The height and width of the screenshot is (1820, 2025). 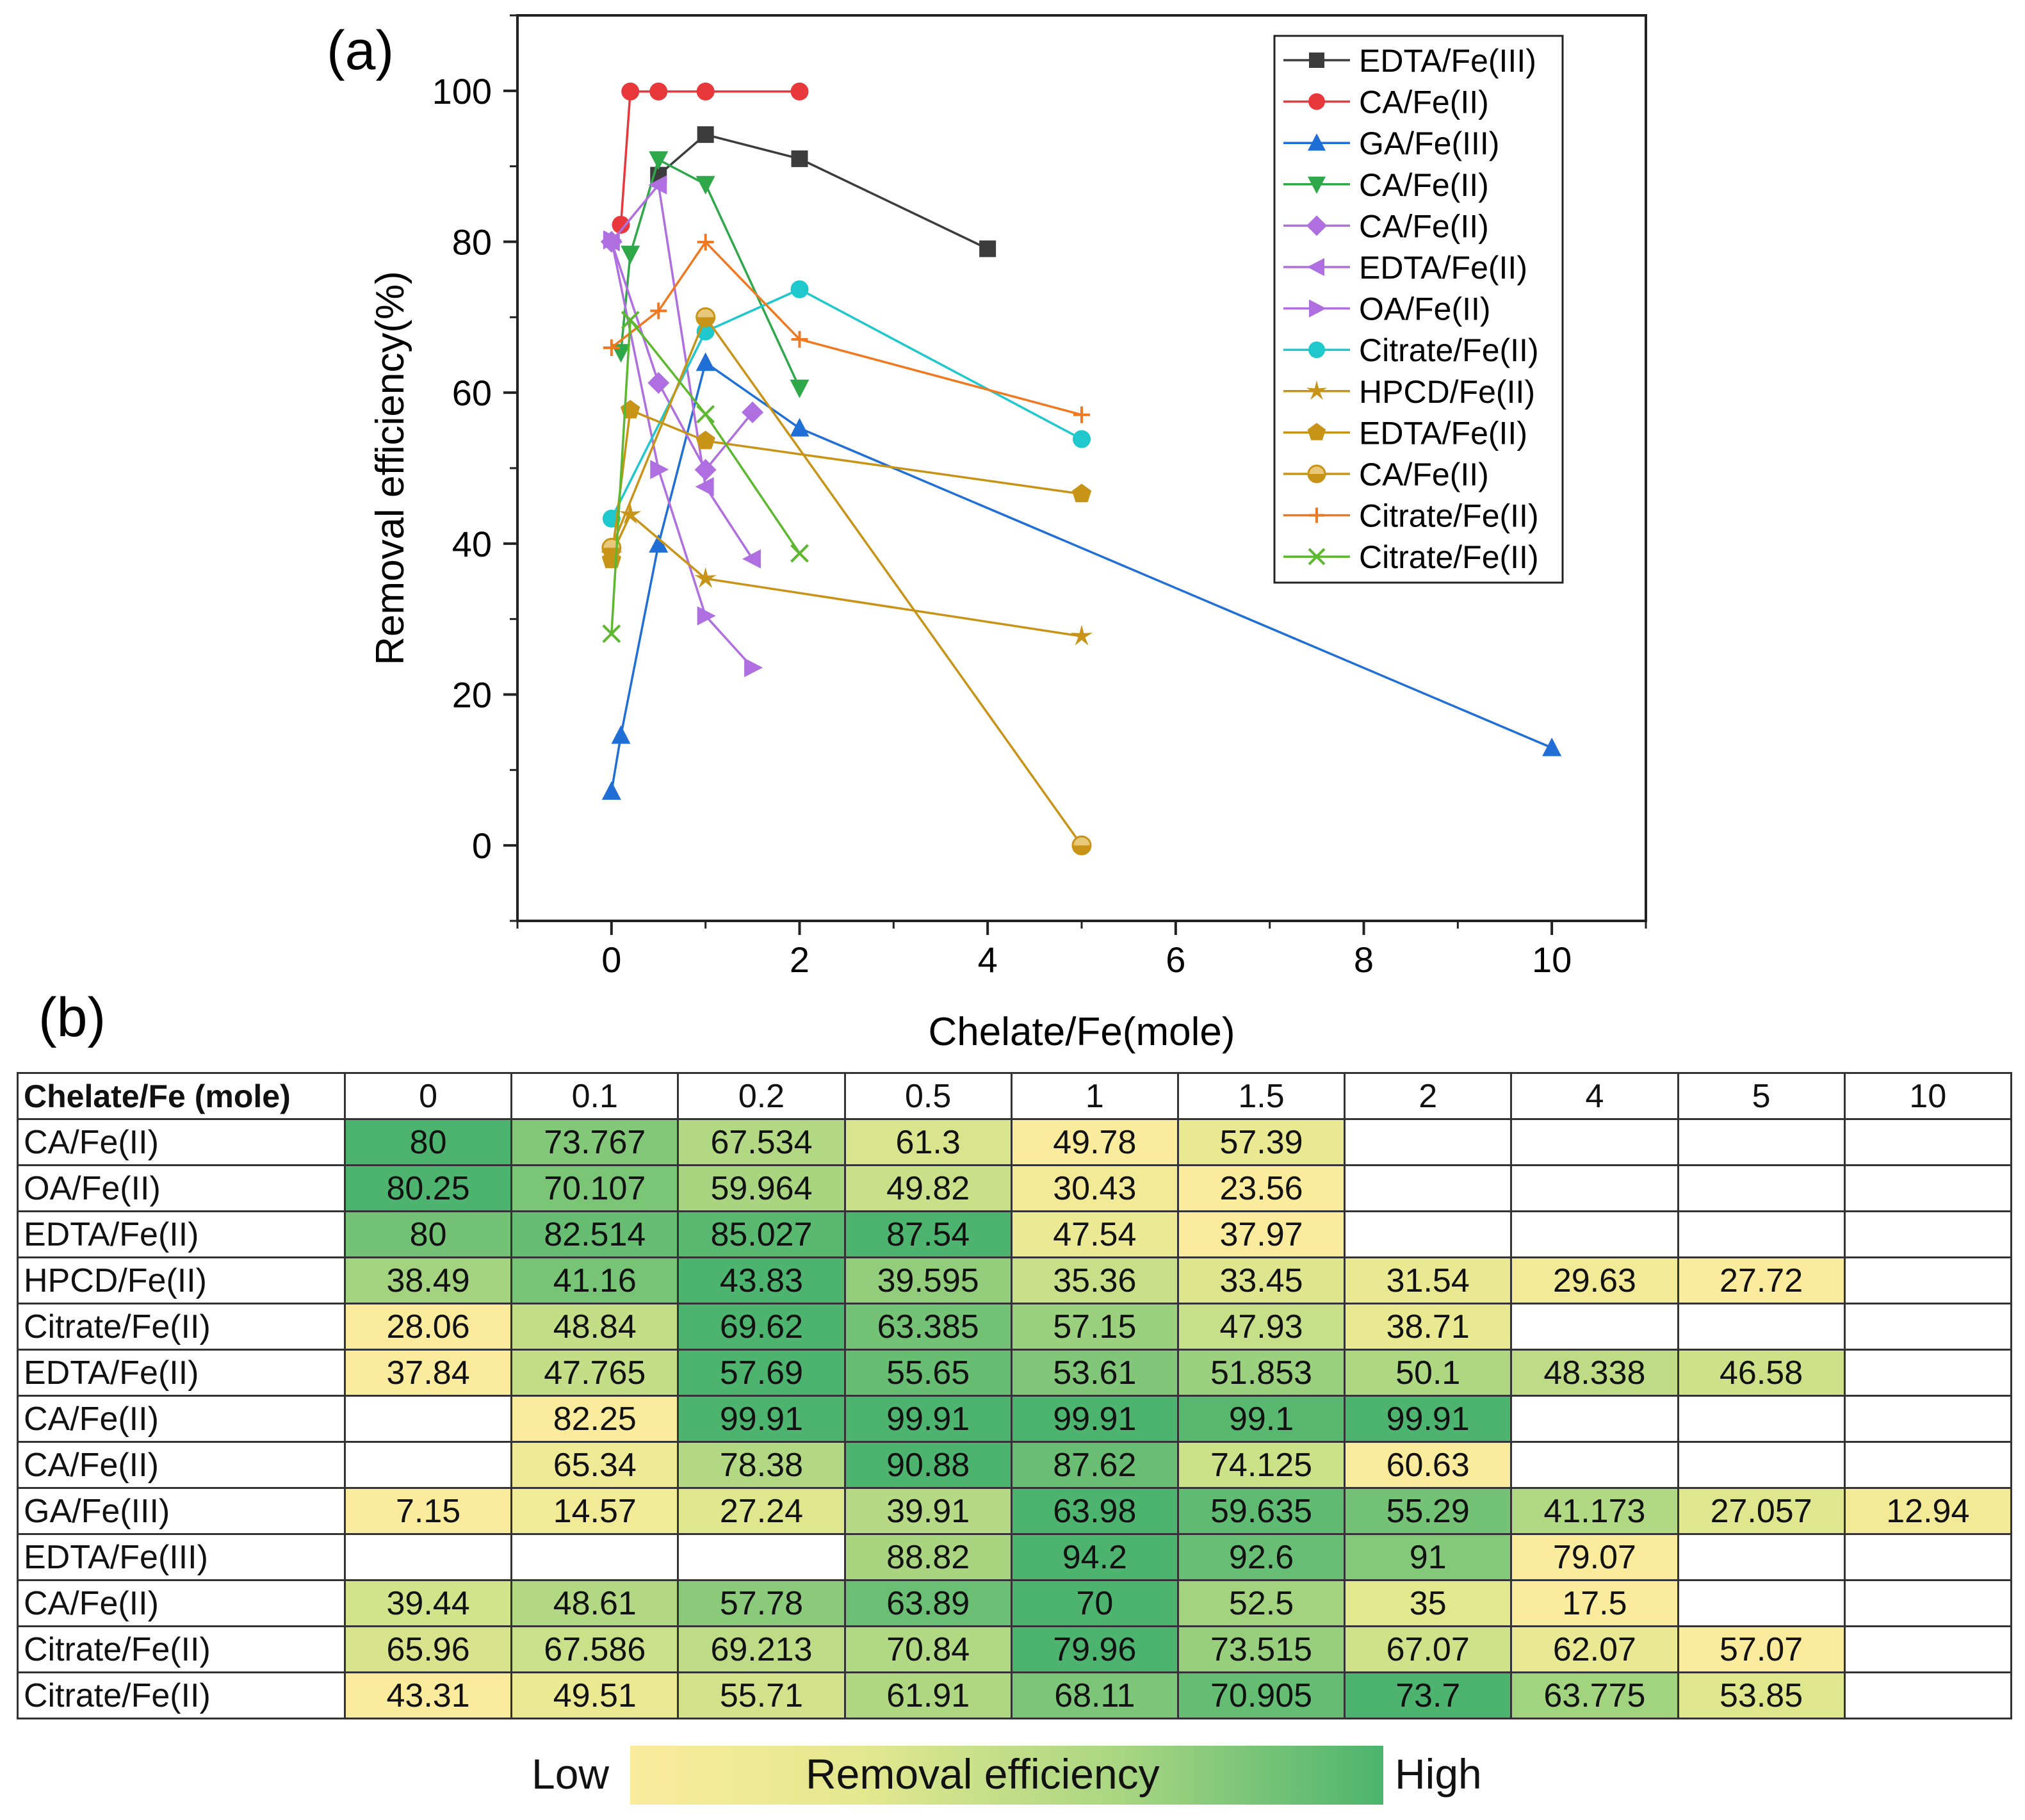 I want to click on column-header: 1.5, so click(x=1261, y=1096).